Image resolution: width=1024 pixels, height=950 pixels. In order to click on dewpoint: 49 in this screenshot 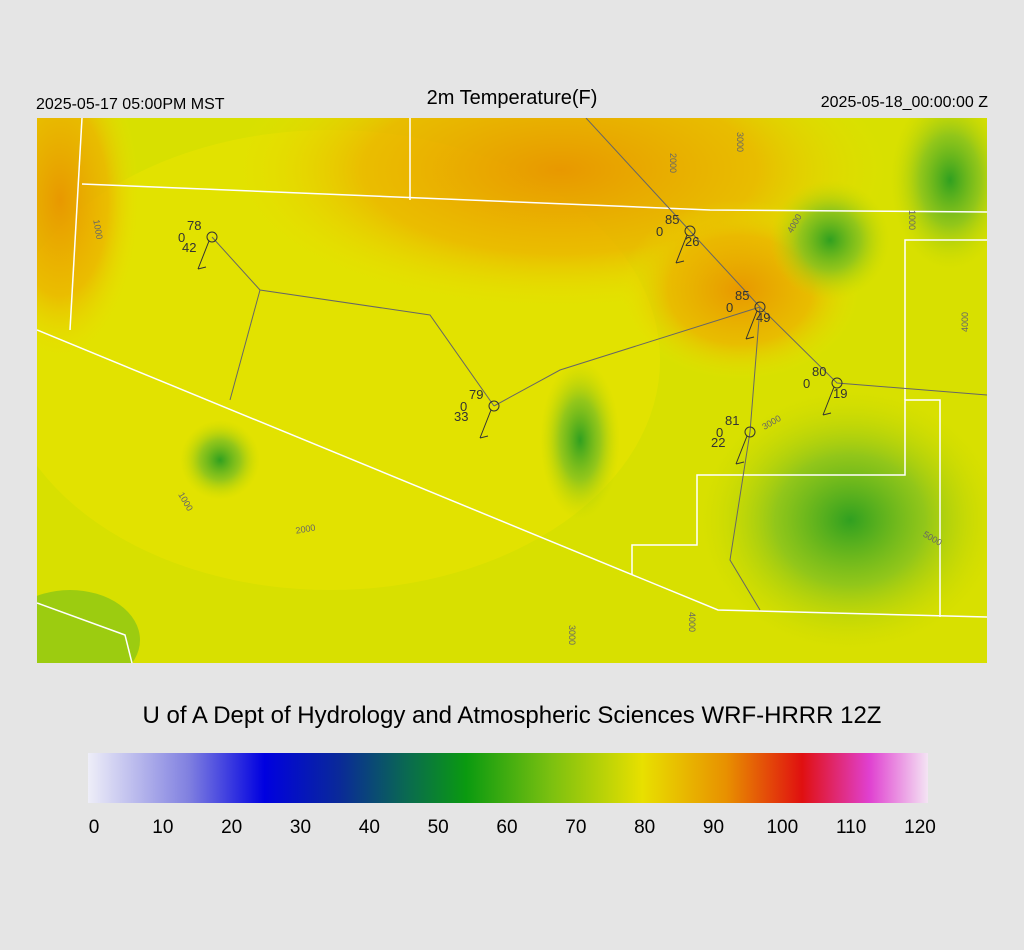, I will do `click(763, 317)`.